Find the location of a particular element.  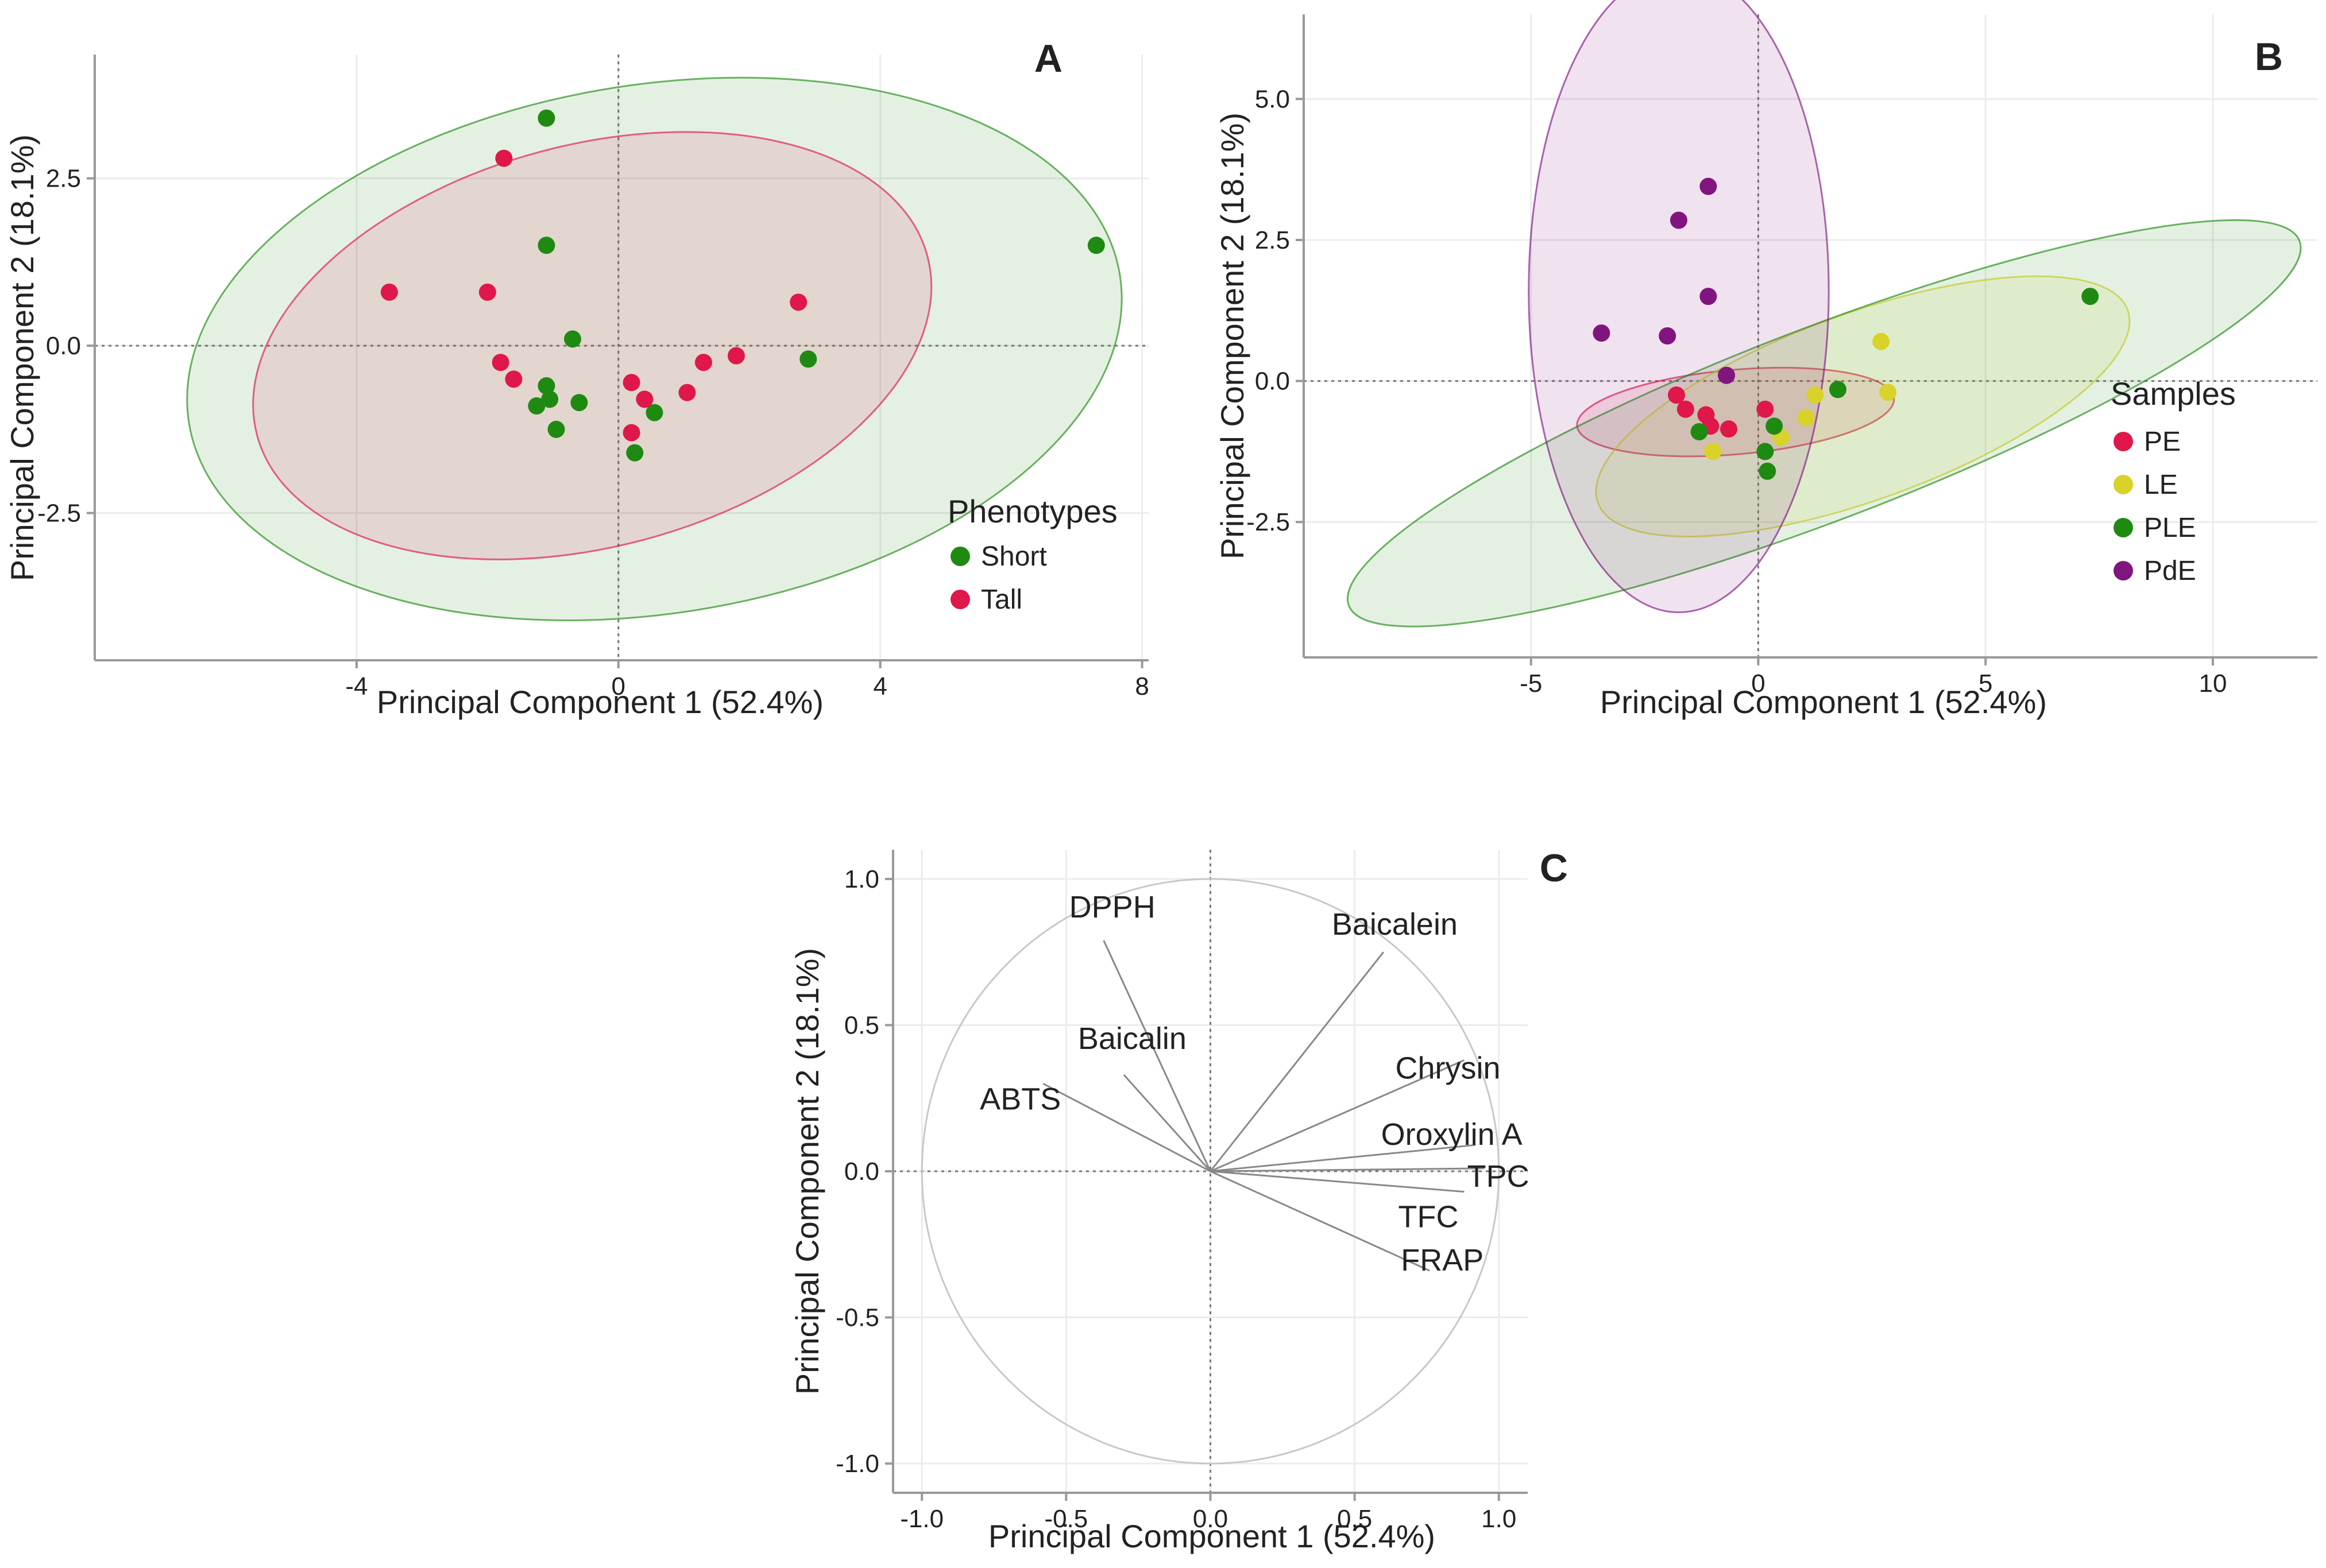

loading-label-baicalin: Baicalin is located at coordinates (1132, 1038).